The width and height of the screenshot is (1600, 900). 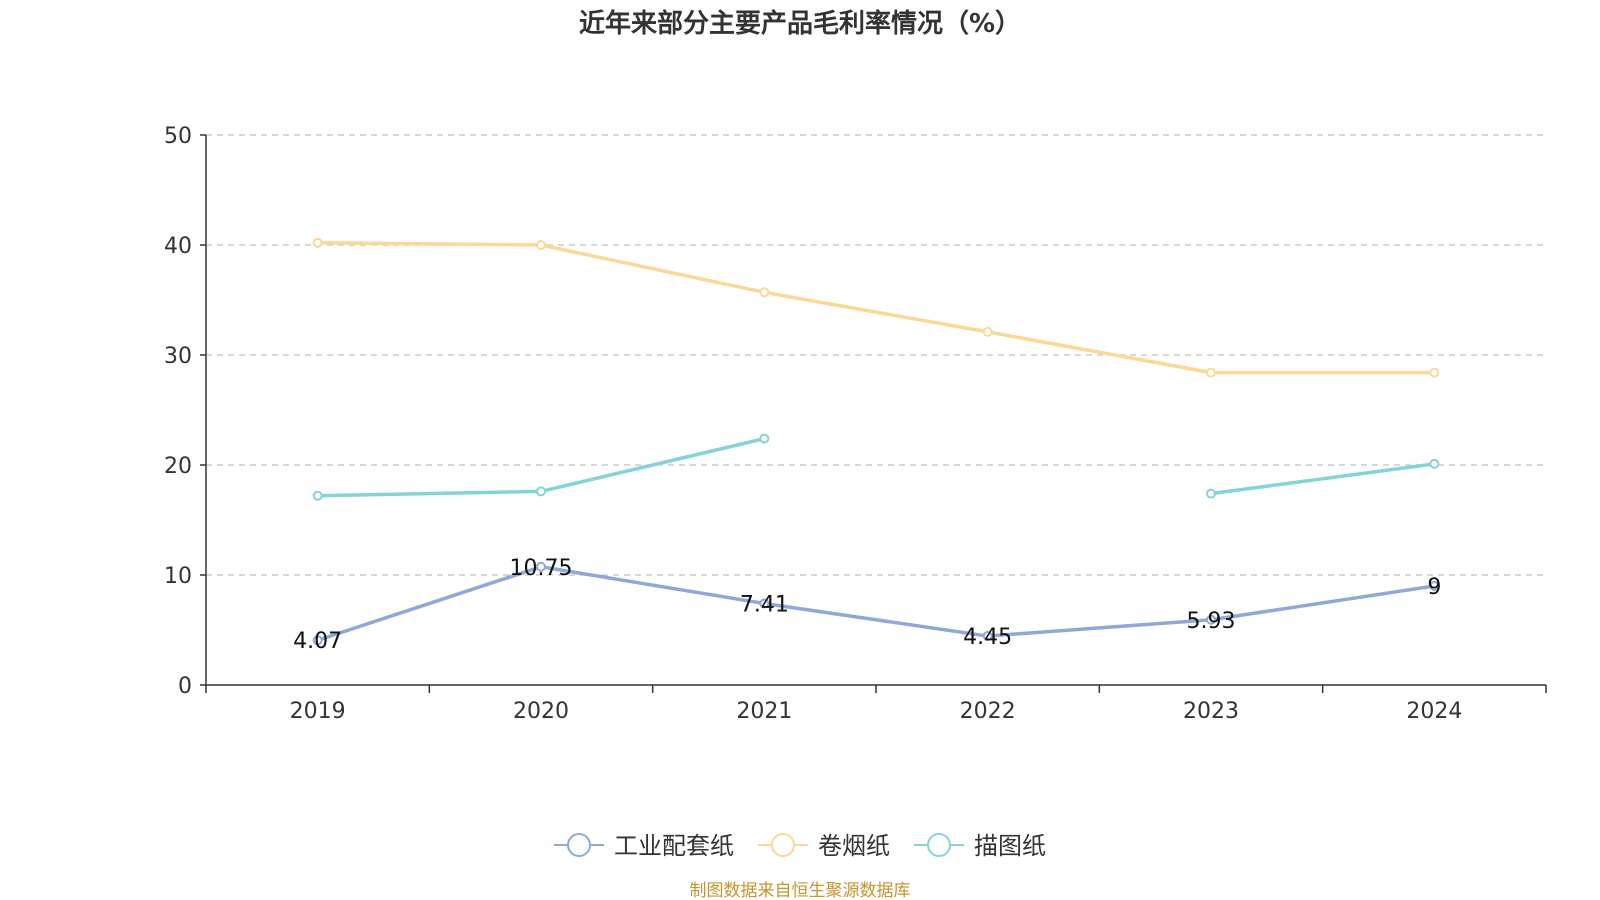 What do you see at coordinates (764, 711) in the screenshot?
I see `x-tick-label: 2021` at bounding box center [764, 711].